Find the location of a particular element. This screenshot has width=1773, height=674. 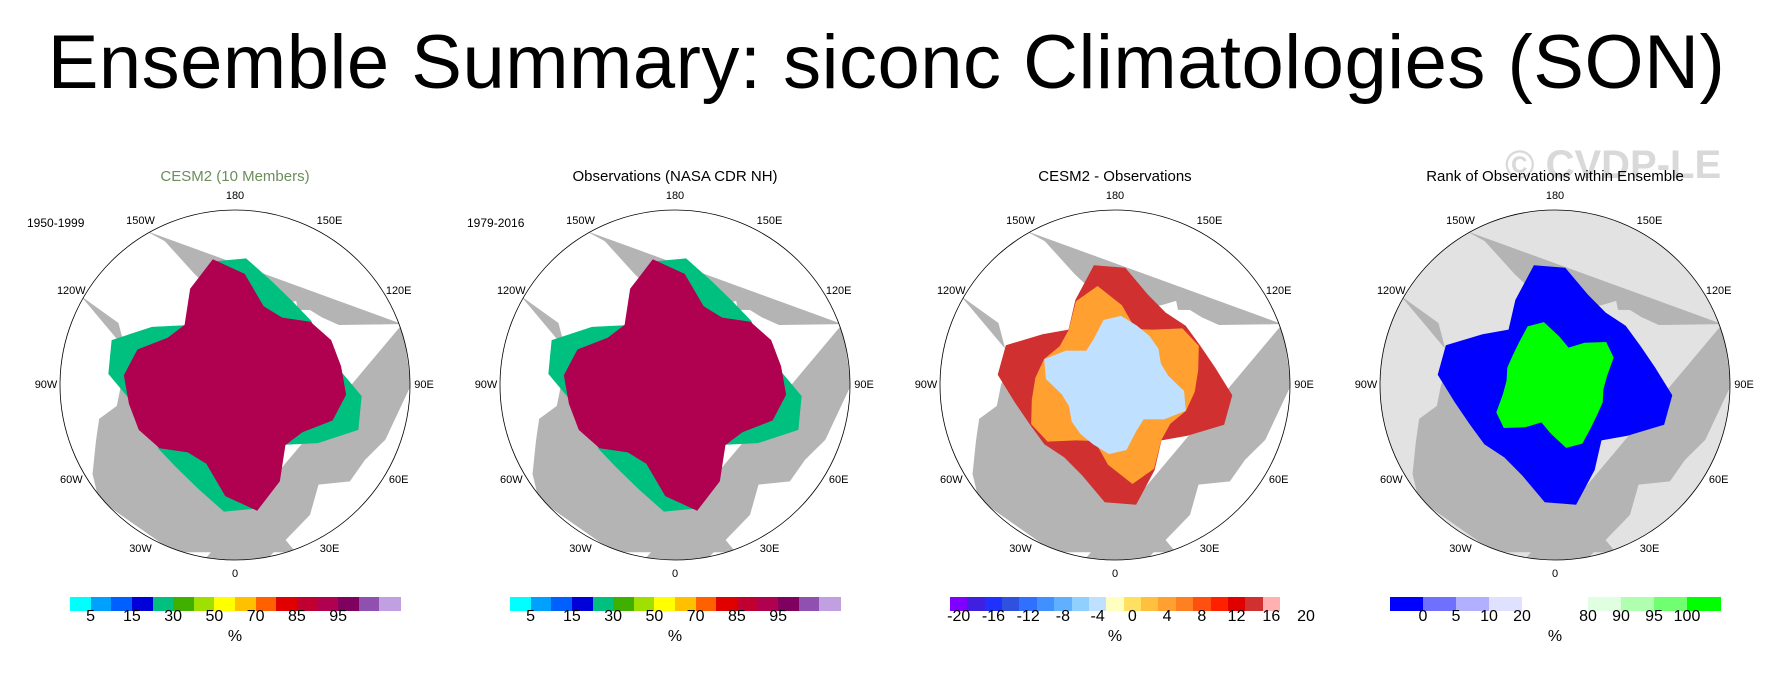

colorbar-tick-label: 100 is located at coordinates (1687, 616).